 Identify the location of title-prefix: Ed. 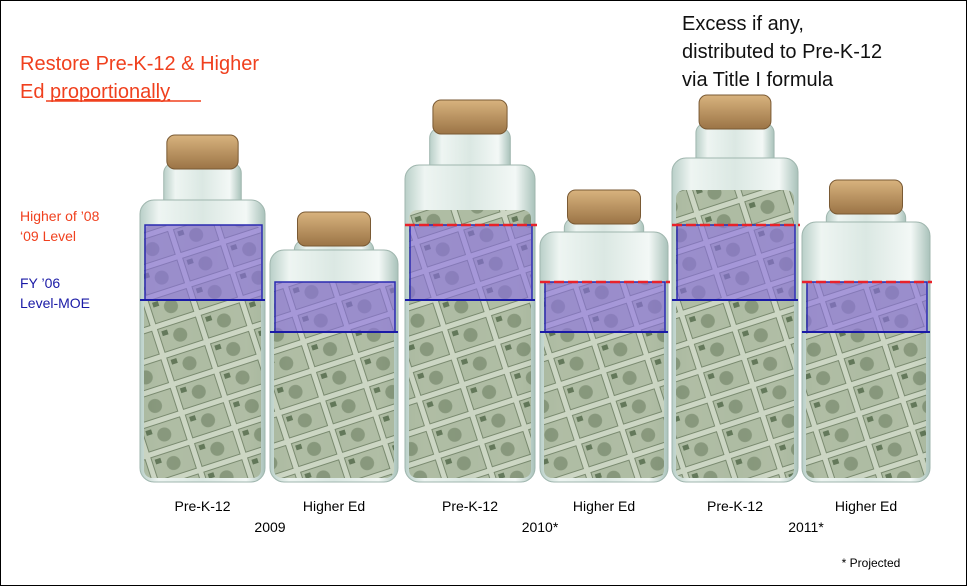
(32, 92).